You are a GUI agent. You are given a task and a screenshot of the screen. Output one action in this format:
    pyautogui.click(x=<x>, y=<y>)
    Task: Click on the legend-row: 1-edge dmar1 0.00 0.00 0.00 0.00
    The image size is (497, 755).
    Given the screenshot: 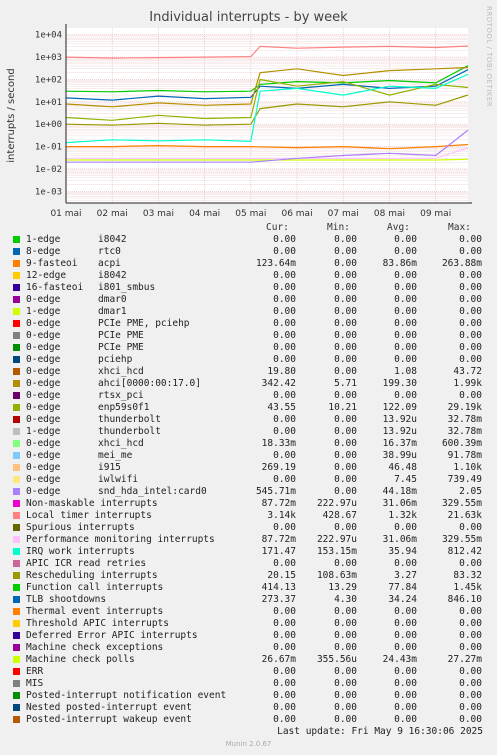 What is the action you would take?
    pyautogui.click(x=248, y=312)
    